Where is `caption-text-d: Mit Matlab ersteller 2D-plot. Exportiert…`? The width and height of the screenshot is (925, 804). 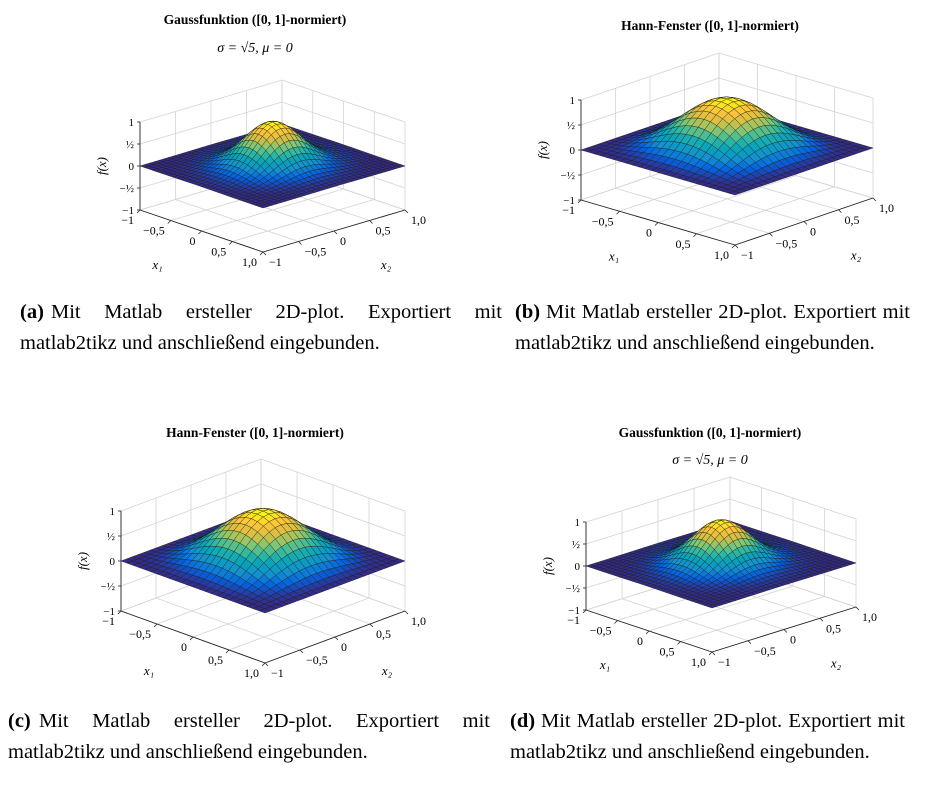
caption-text-d: Mit Matlab ersteller 2D-plot. Exportiert… is located at coordinates (707, 736).